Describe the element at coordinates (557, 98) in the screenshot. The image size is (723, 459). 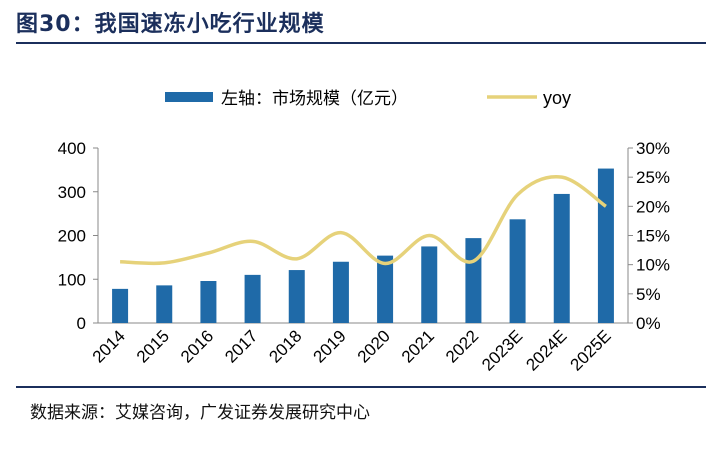
I see `legend-line-label: yoy` at that location.